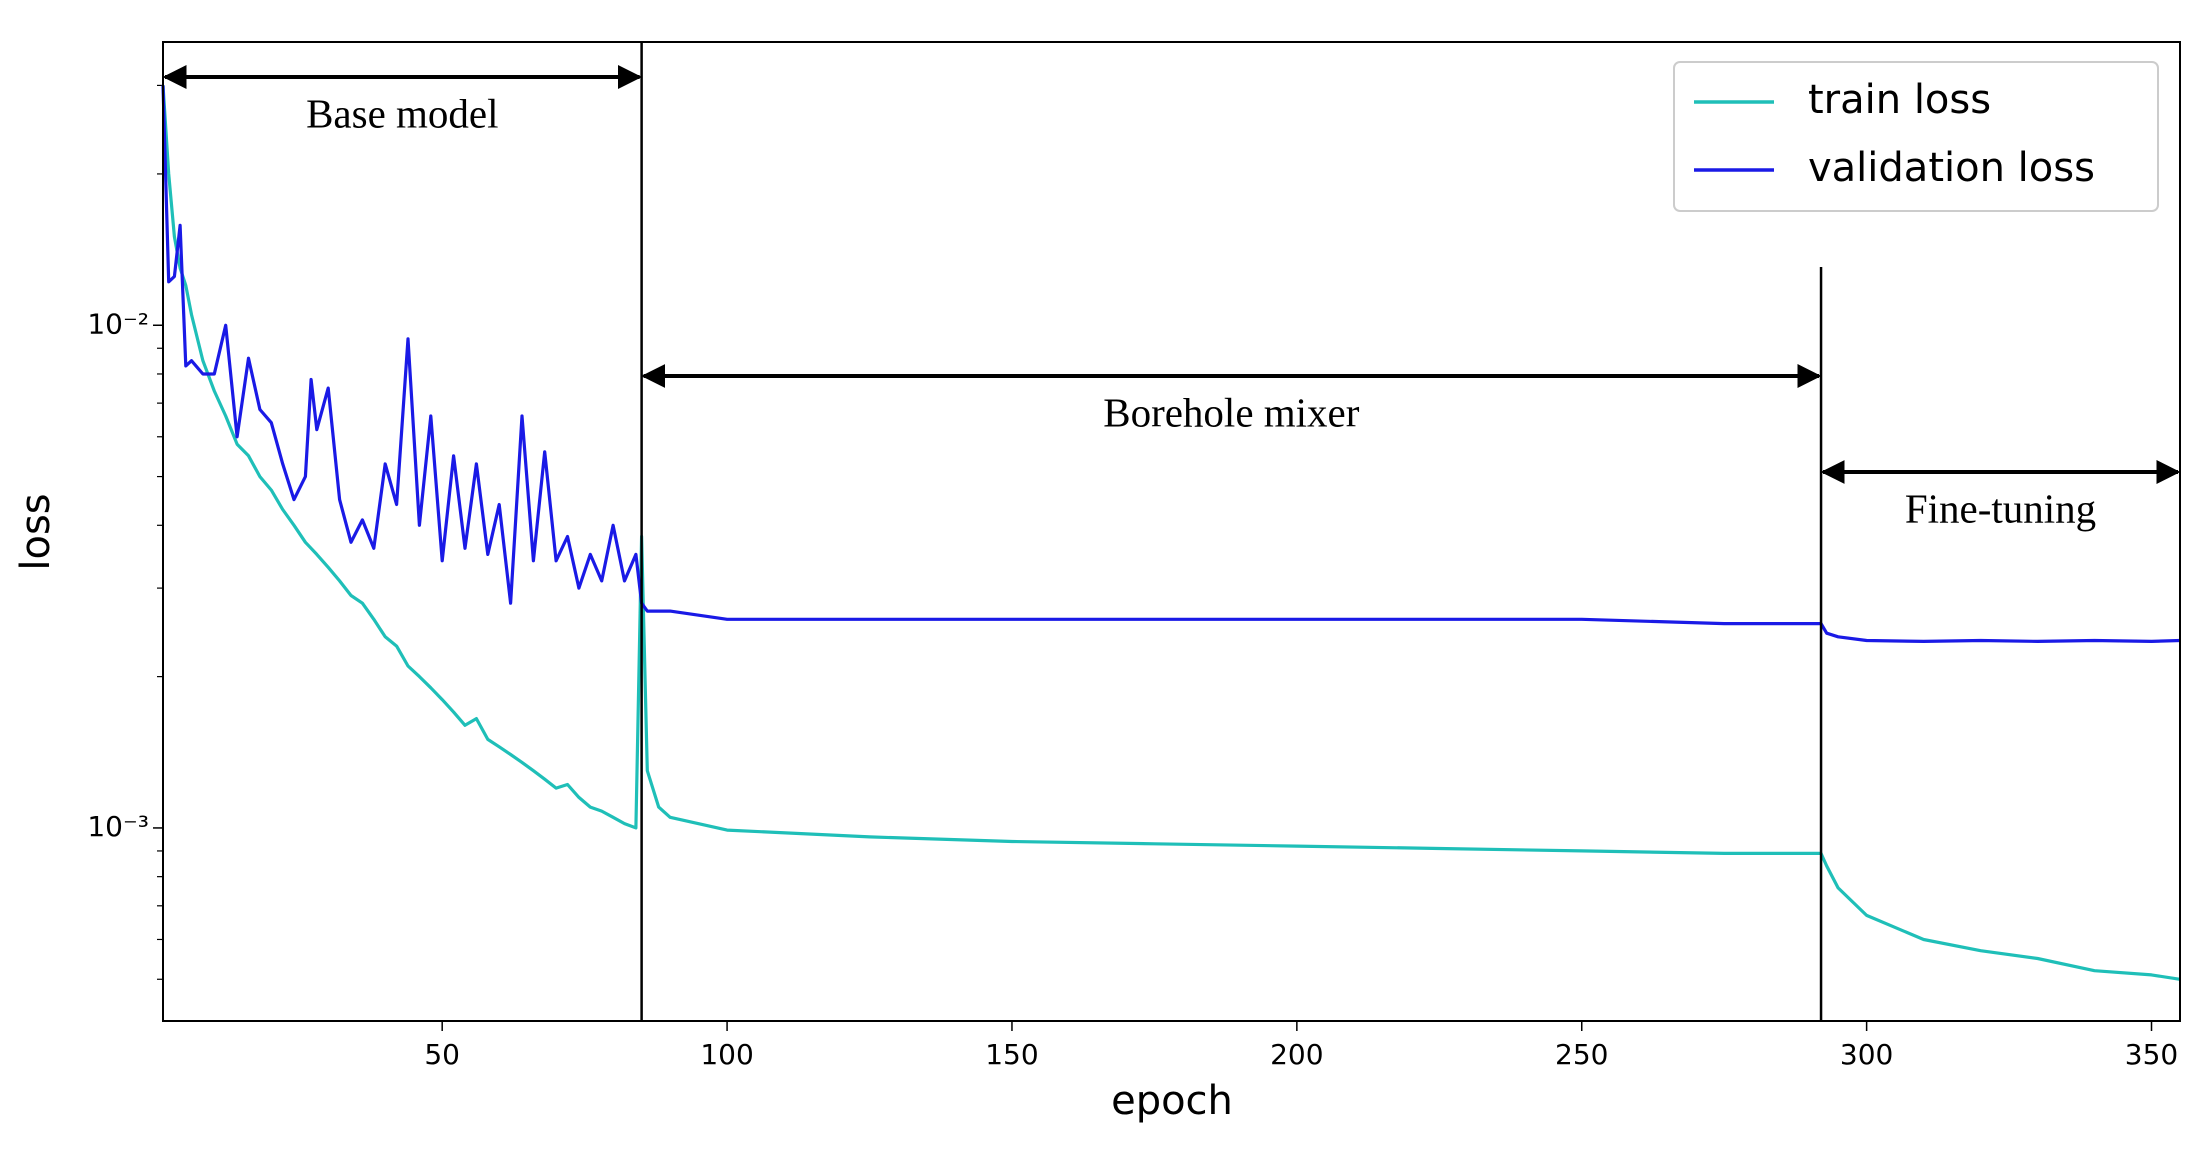 Image resolution: width=2208 pixels, height=1153 pixels. Describe the element at coordinates (1172, 1101) in the screenshot. I see `x-axis-label: epoch` at that location.